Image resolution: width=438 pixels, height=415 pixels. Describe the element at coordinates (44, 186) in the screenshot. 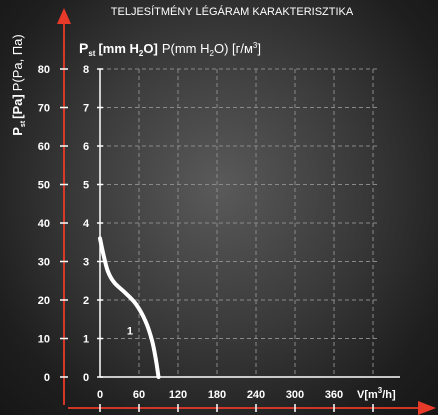

I see `outer-y-tick-label: 50` at that location.